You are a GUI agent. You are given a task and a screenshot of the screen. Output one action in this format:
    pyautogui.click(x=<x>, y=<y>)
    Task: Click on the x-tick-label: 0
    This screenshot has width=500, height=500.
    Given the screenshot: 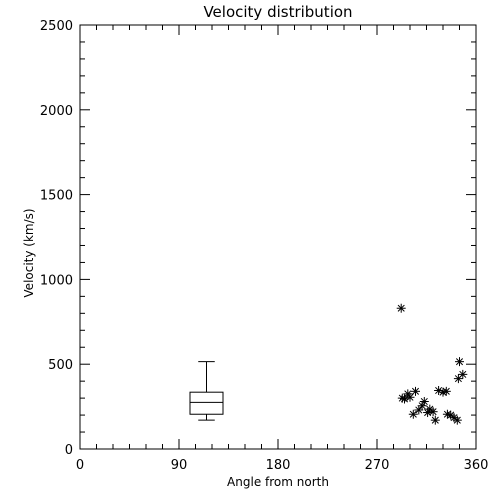 What is the action you would take?
    pyautogui.click(x=80, y=465)
    